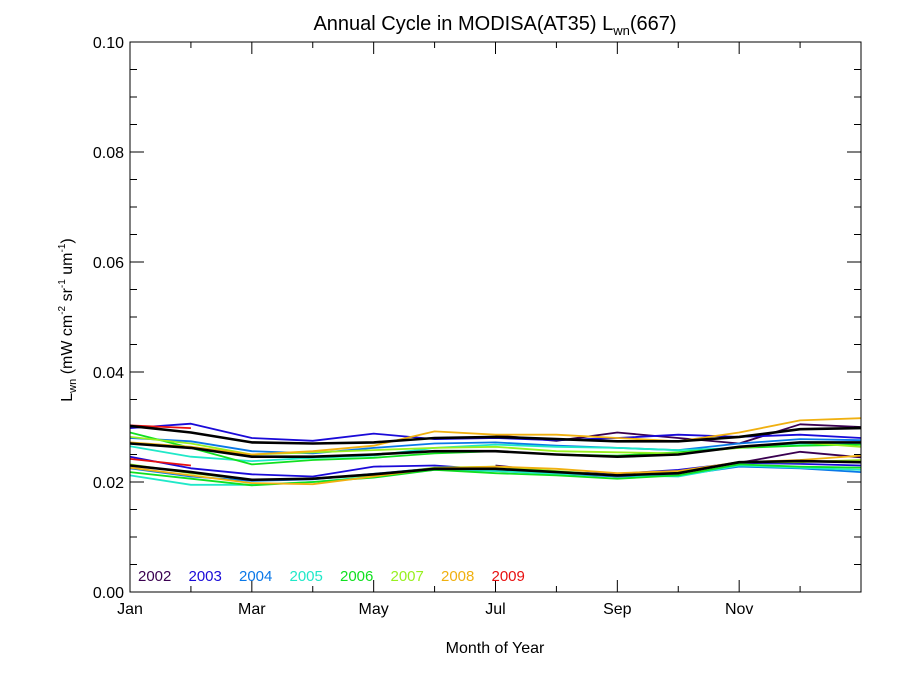 The image size is (900, 675). I want to click on y-axis-label-units: (mW cm-2 sr-1 um-1), so click(66, 308).